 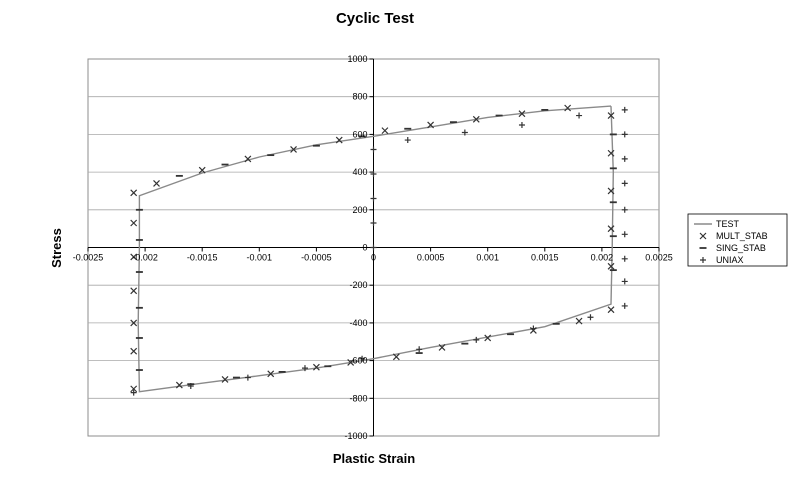 I want to click on legend-item-uniax: UNIAX, so click(x=722, y=260).